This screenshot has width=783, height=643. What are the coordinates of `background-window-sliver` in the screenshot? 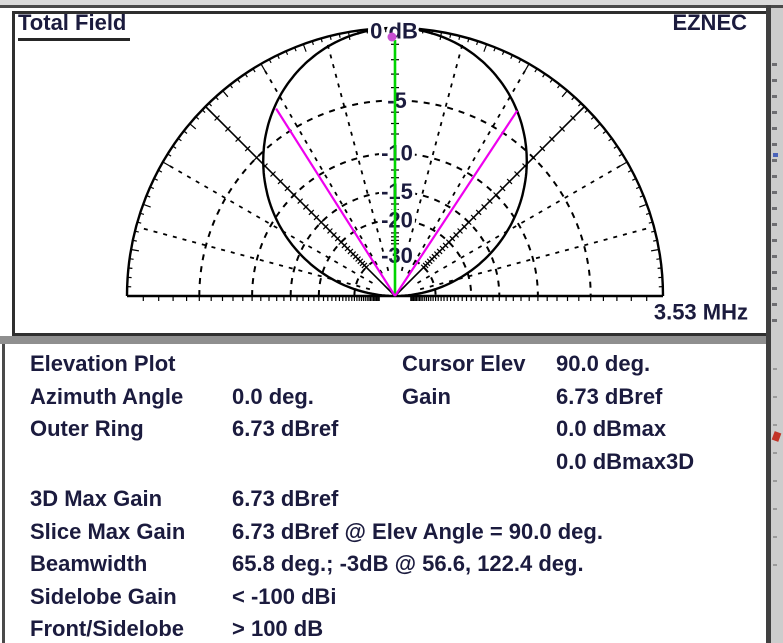 It's located at (777, 325).